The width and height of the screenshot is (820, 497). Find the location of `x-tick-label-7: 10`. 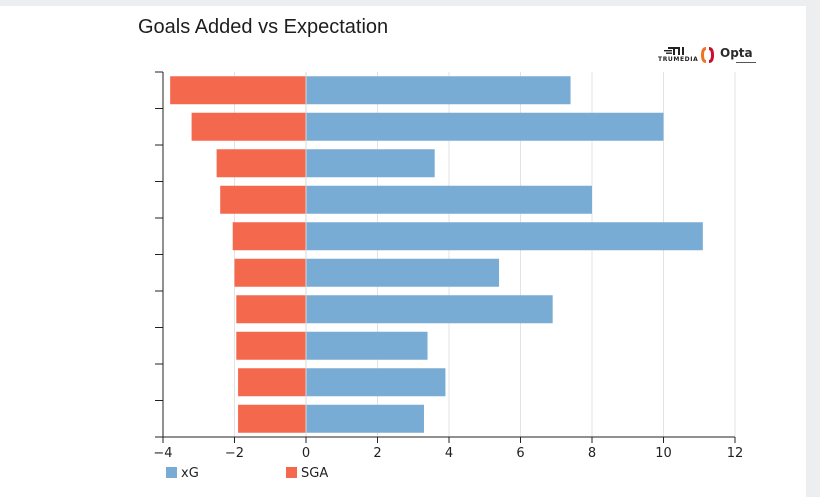

x-tick-label-7: 10 is located at coordinates (663, 453).